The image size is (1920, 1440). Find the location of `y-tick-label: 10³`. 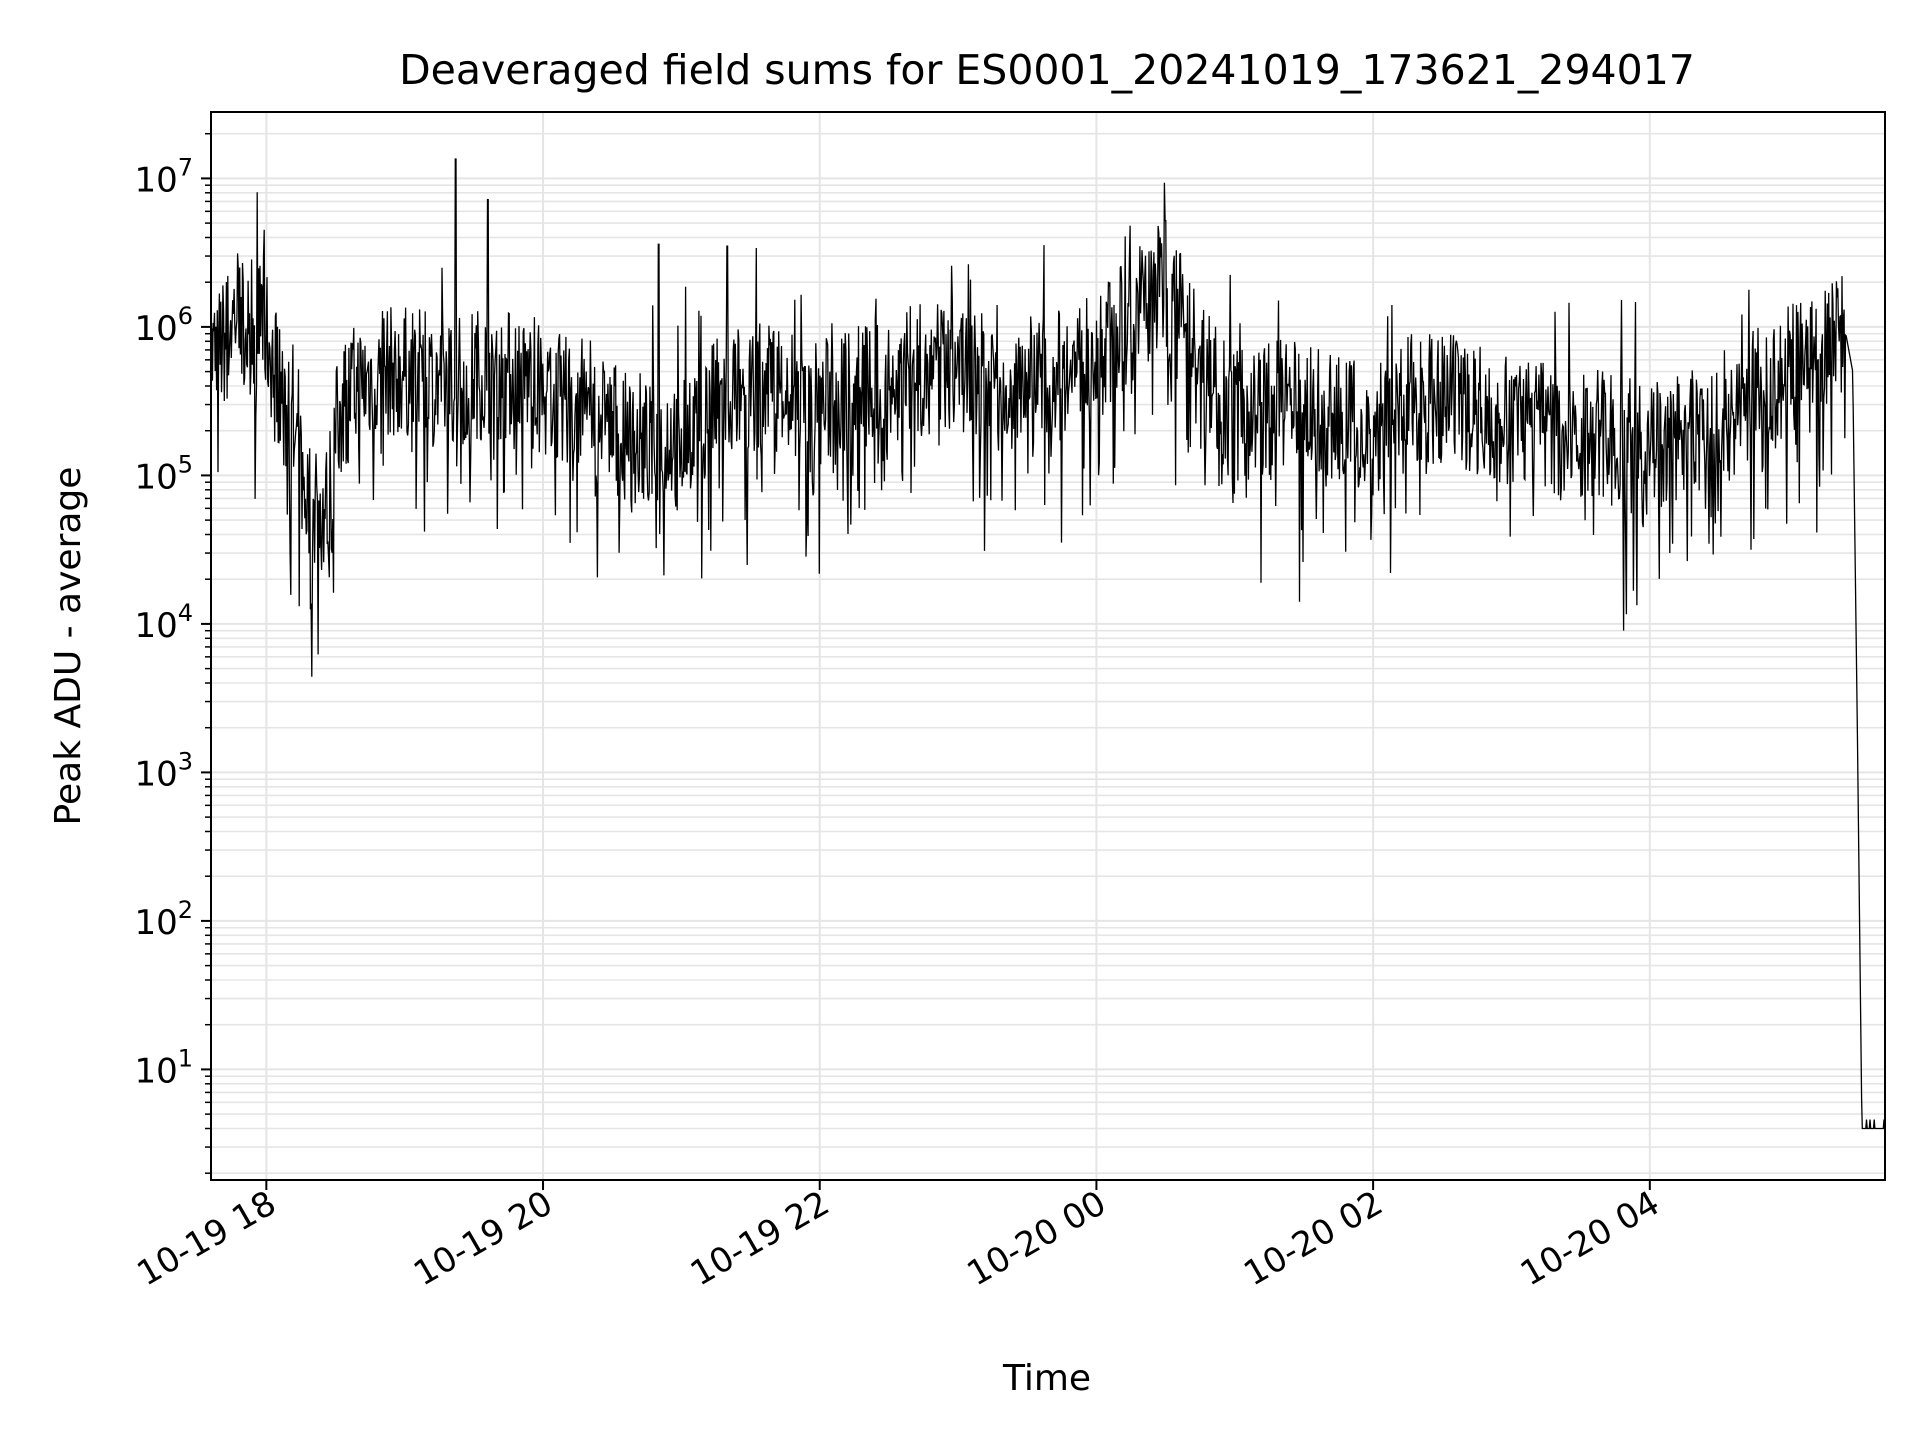

y-tick-label: 10³ is located at coordinates (163, 770).